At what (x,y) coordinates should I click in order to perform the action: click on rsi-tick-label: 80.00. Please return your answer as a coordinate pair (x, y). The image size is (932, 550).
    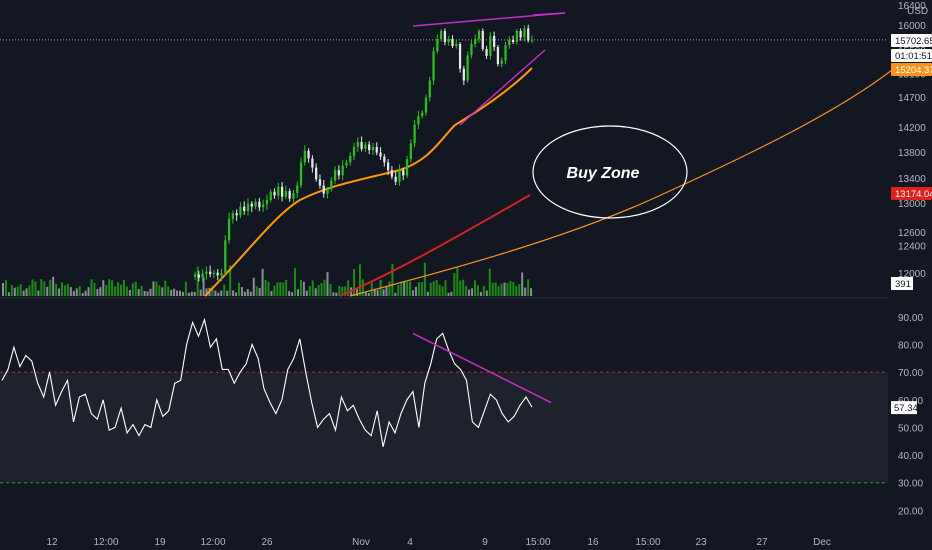
    Looking at the image, I should click on (910, 345).